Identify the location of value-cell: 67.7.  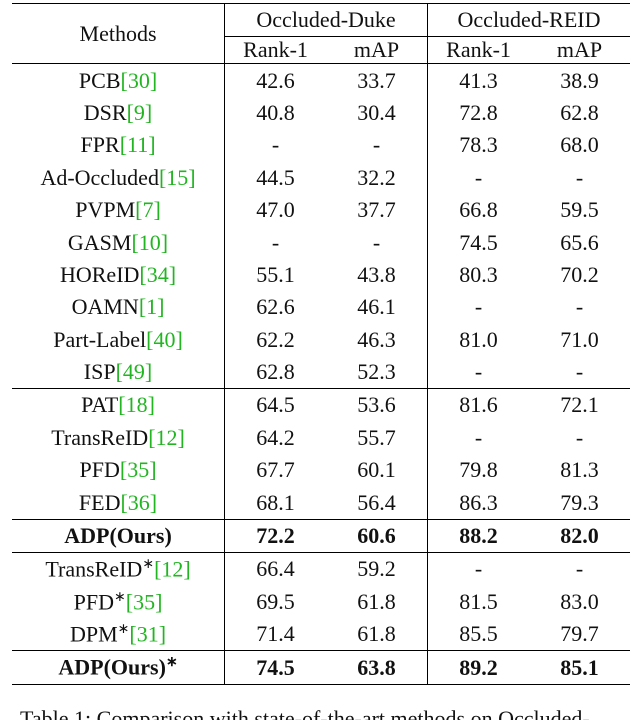
(275, 470).